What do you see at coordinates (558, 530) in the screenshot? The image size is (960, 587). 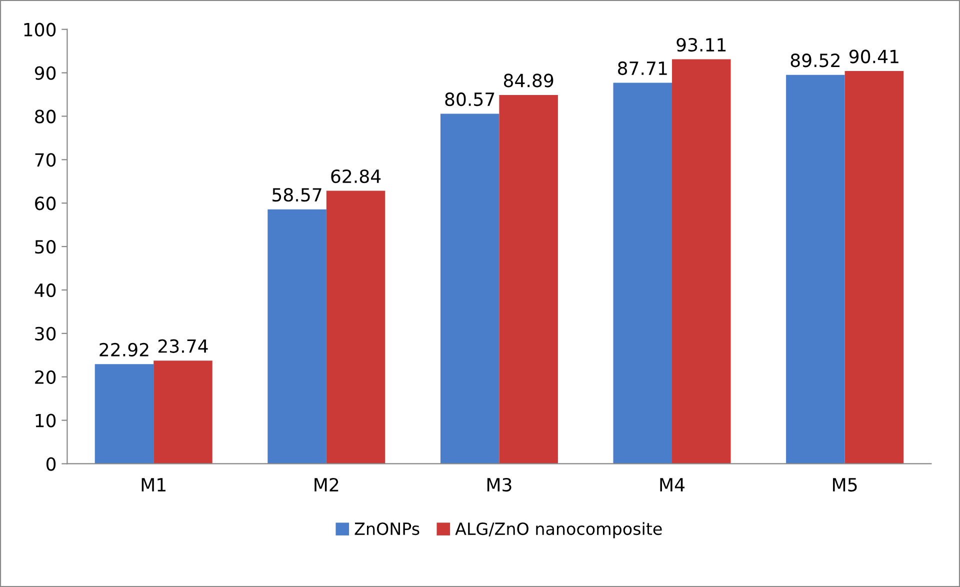 I see `legend-label: ALG/ZnO nanocomposite` at bounding box center [558, 530].